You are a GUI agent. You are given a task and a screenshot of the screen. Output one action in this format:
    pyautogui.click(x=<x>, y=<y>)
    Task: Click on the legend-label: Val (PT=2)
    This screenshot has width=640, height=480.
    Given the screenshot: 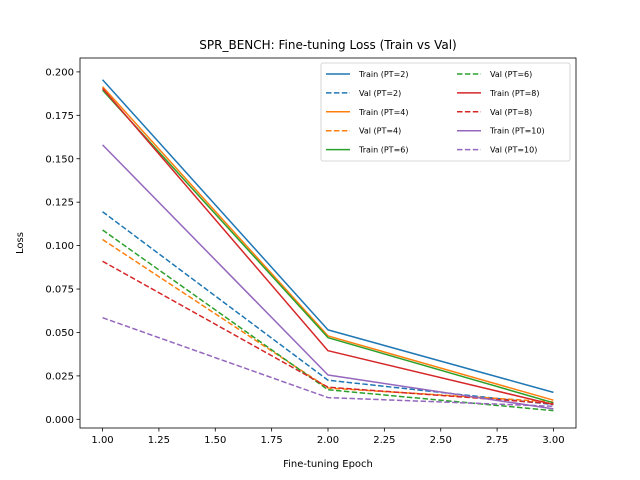 What is the action you would take?
    pyautogui.click(x=380, y=93)
    